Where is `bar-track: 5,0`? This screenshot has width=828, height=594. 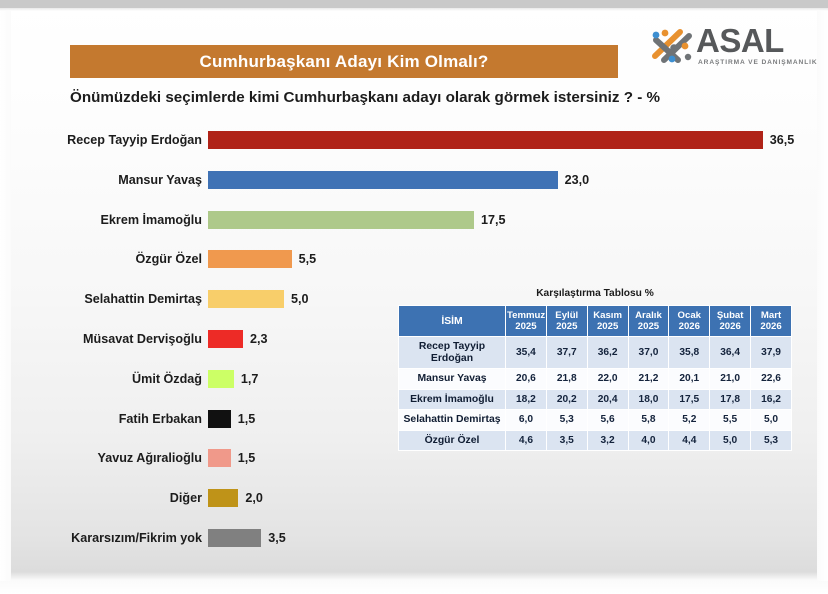 bar-track: 5,0 is located at coordinates (258, 299).